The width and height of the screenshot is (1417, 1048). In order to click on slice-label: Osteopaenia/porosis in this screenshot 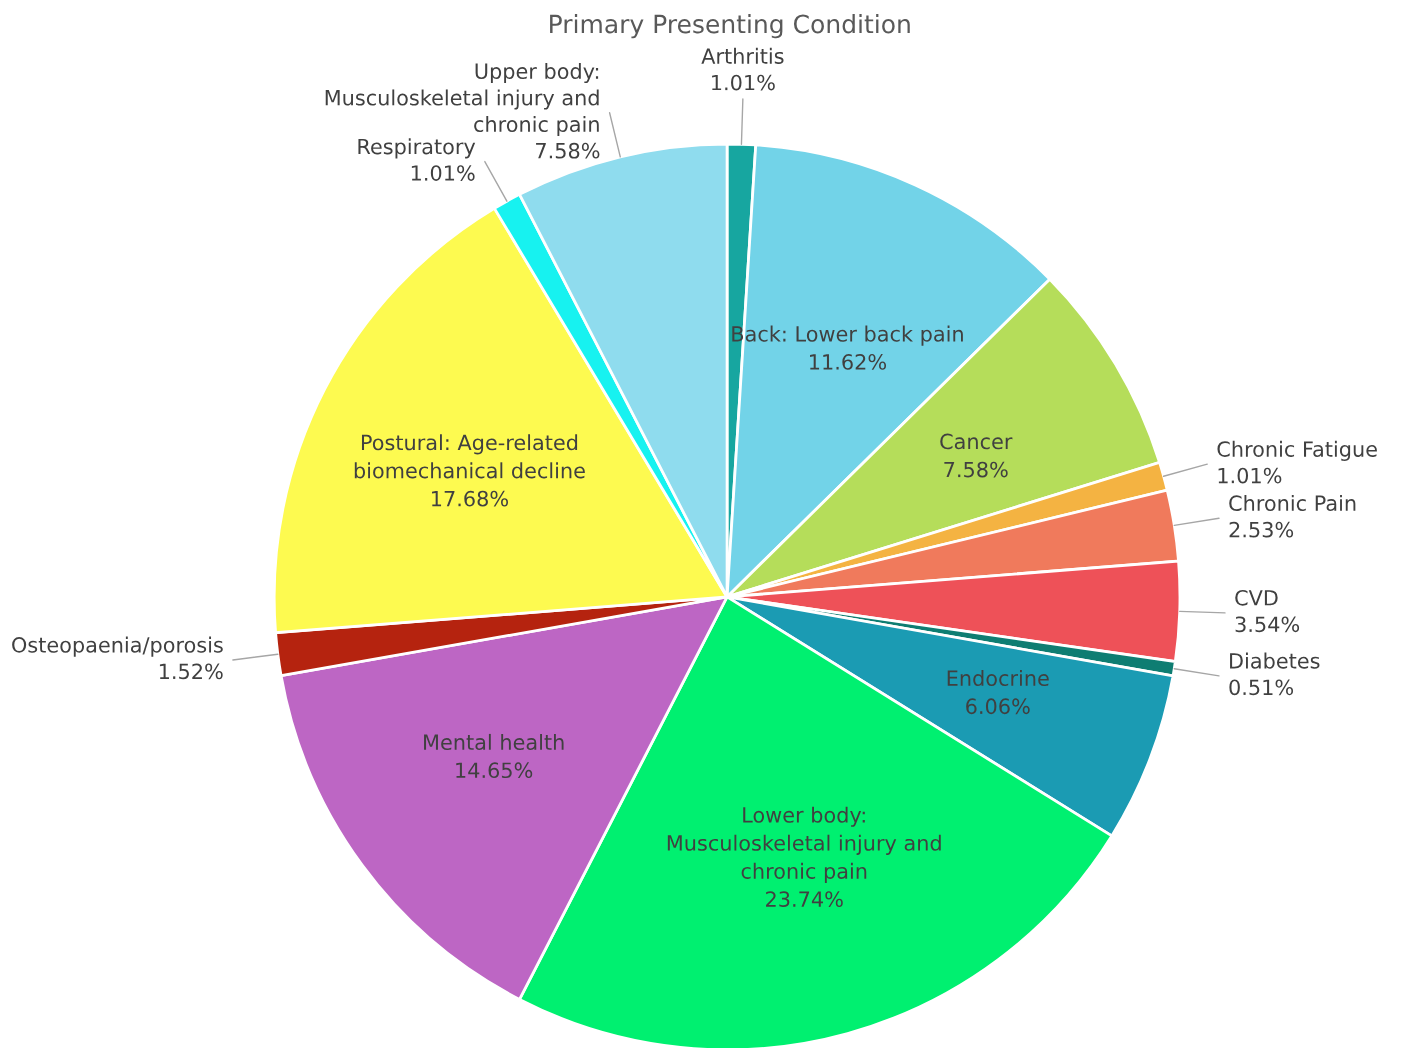, I will do `click(117, 646)`.